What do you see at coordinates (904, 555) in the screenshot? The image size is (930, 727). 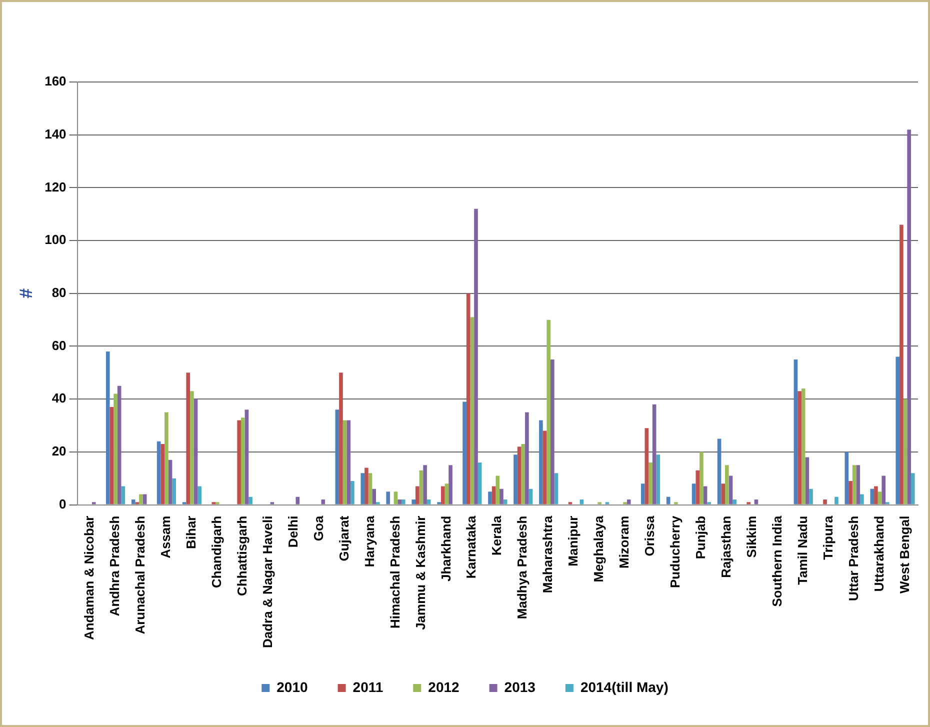 I see `x-tick-label: West Bengal` at bounding box center [904, 555].